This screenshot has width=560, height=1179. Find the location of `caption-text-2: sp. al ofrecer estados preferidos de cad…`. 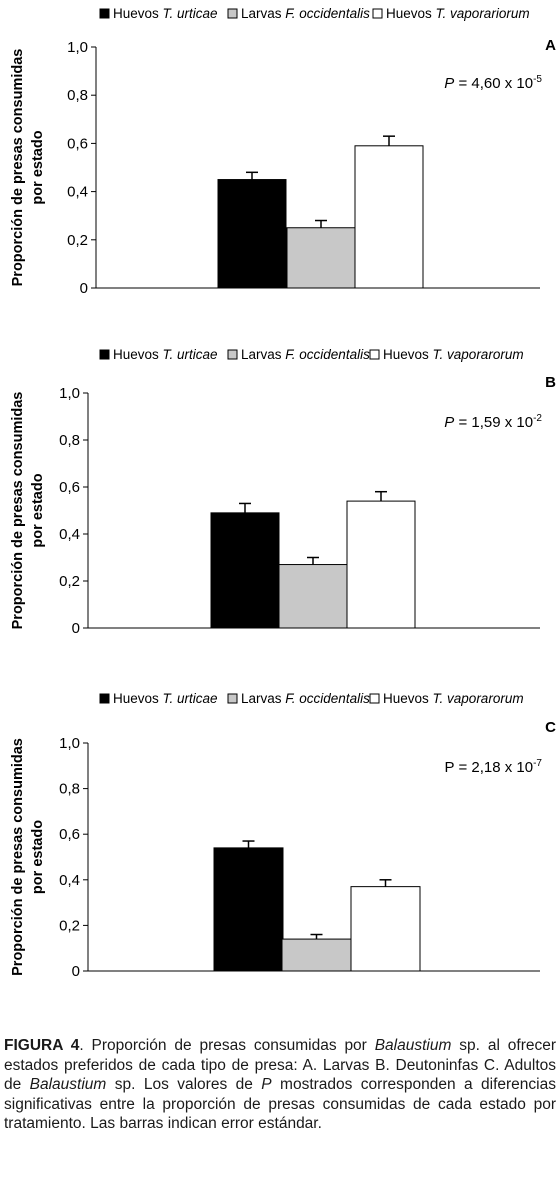

caption-text-2: sp. al ofrecer estados preferidos de cad… is located at coordinates (280, 1065).